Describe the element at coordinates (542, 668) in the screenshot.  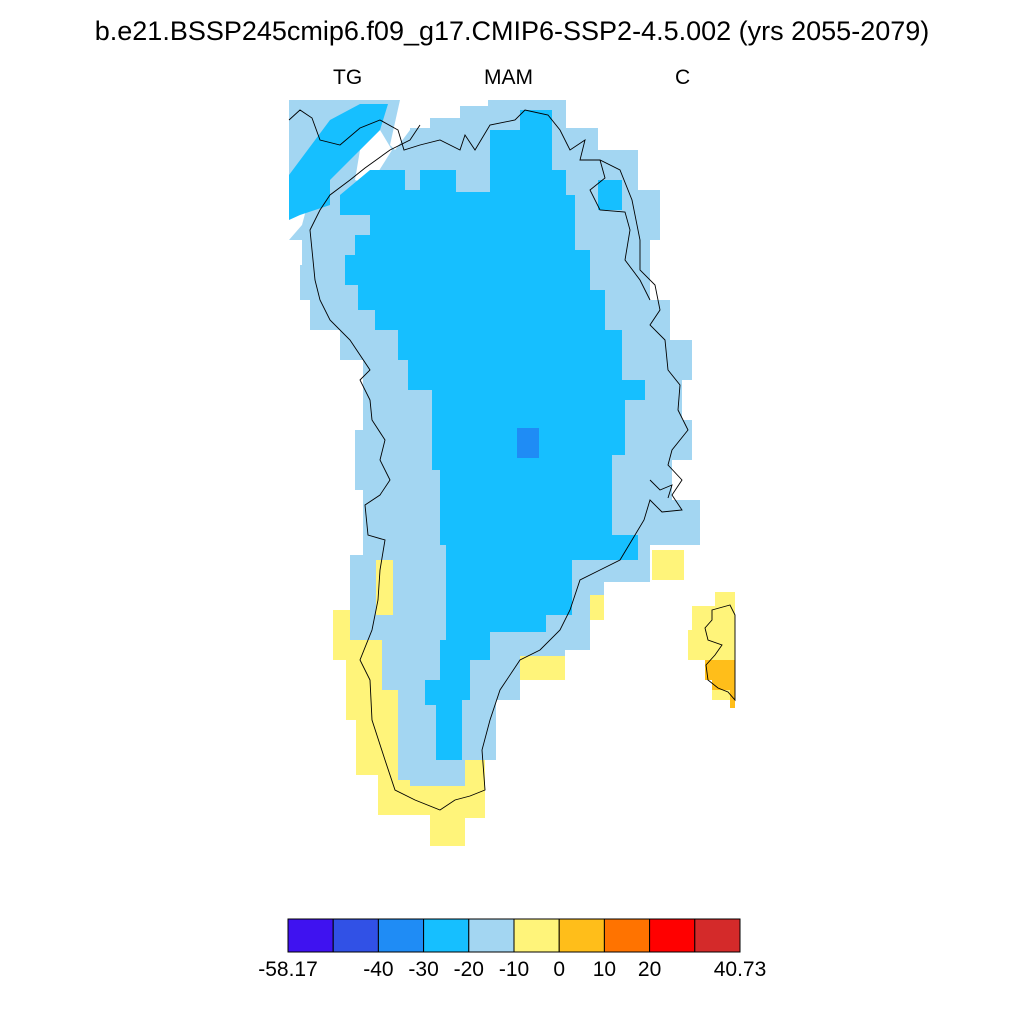
I see `s-yellow-patch` at that location.